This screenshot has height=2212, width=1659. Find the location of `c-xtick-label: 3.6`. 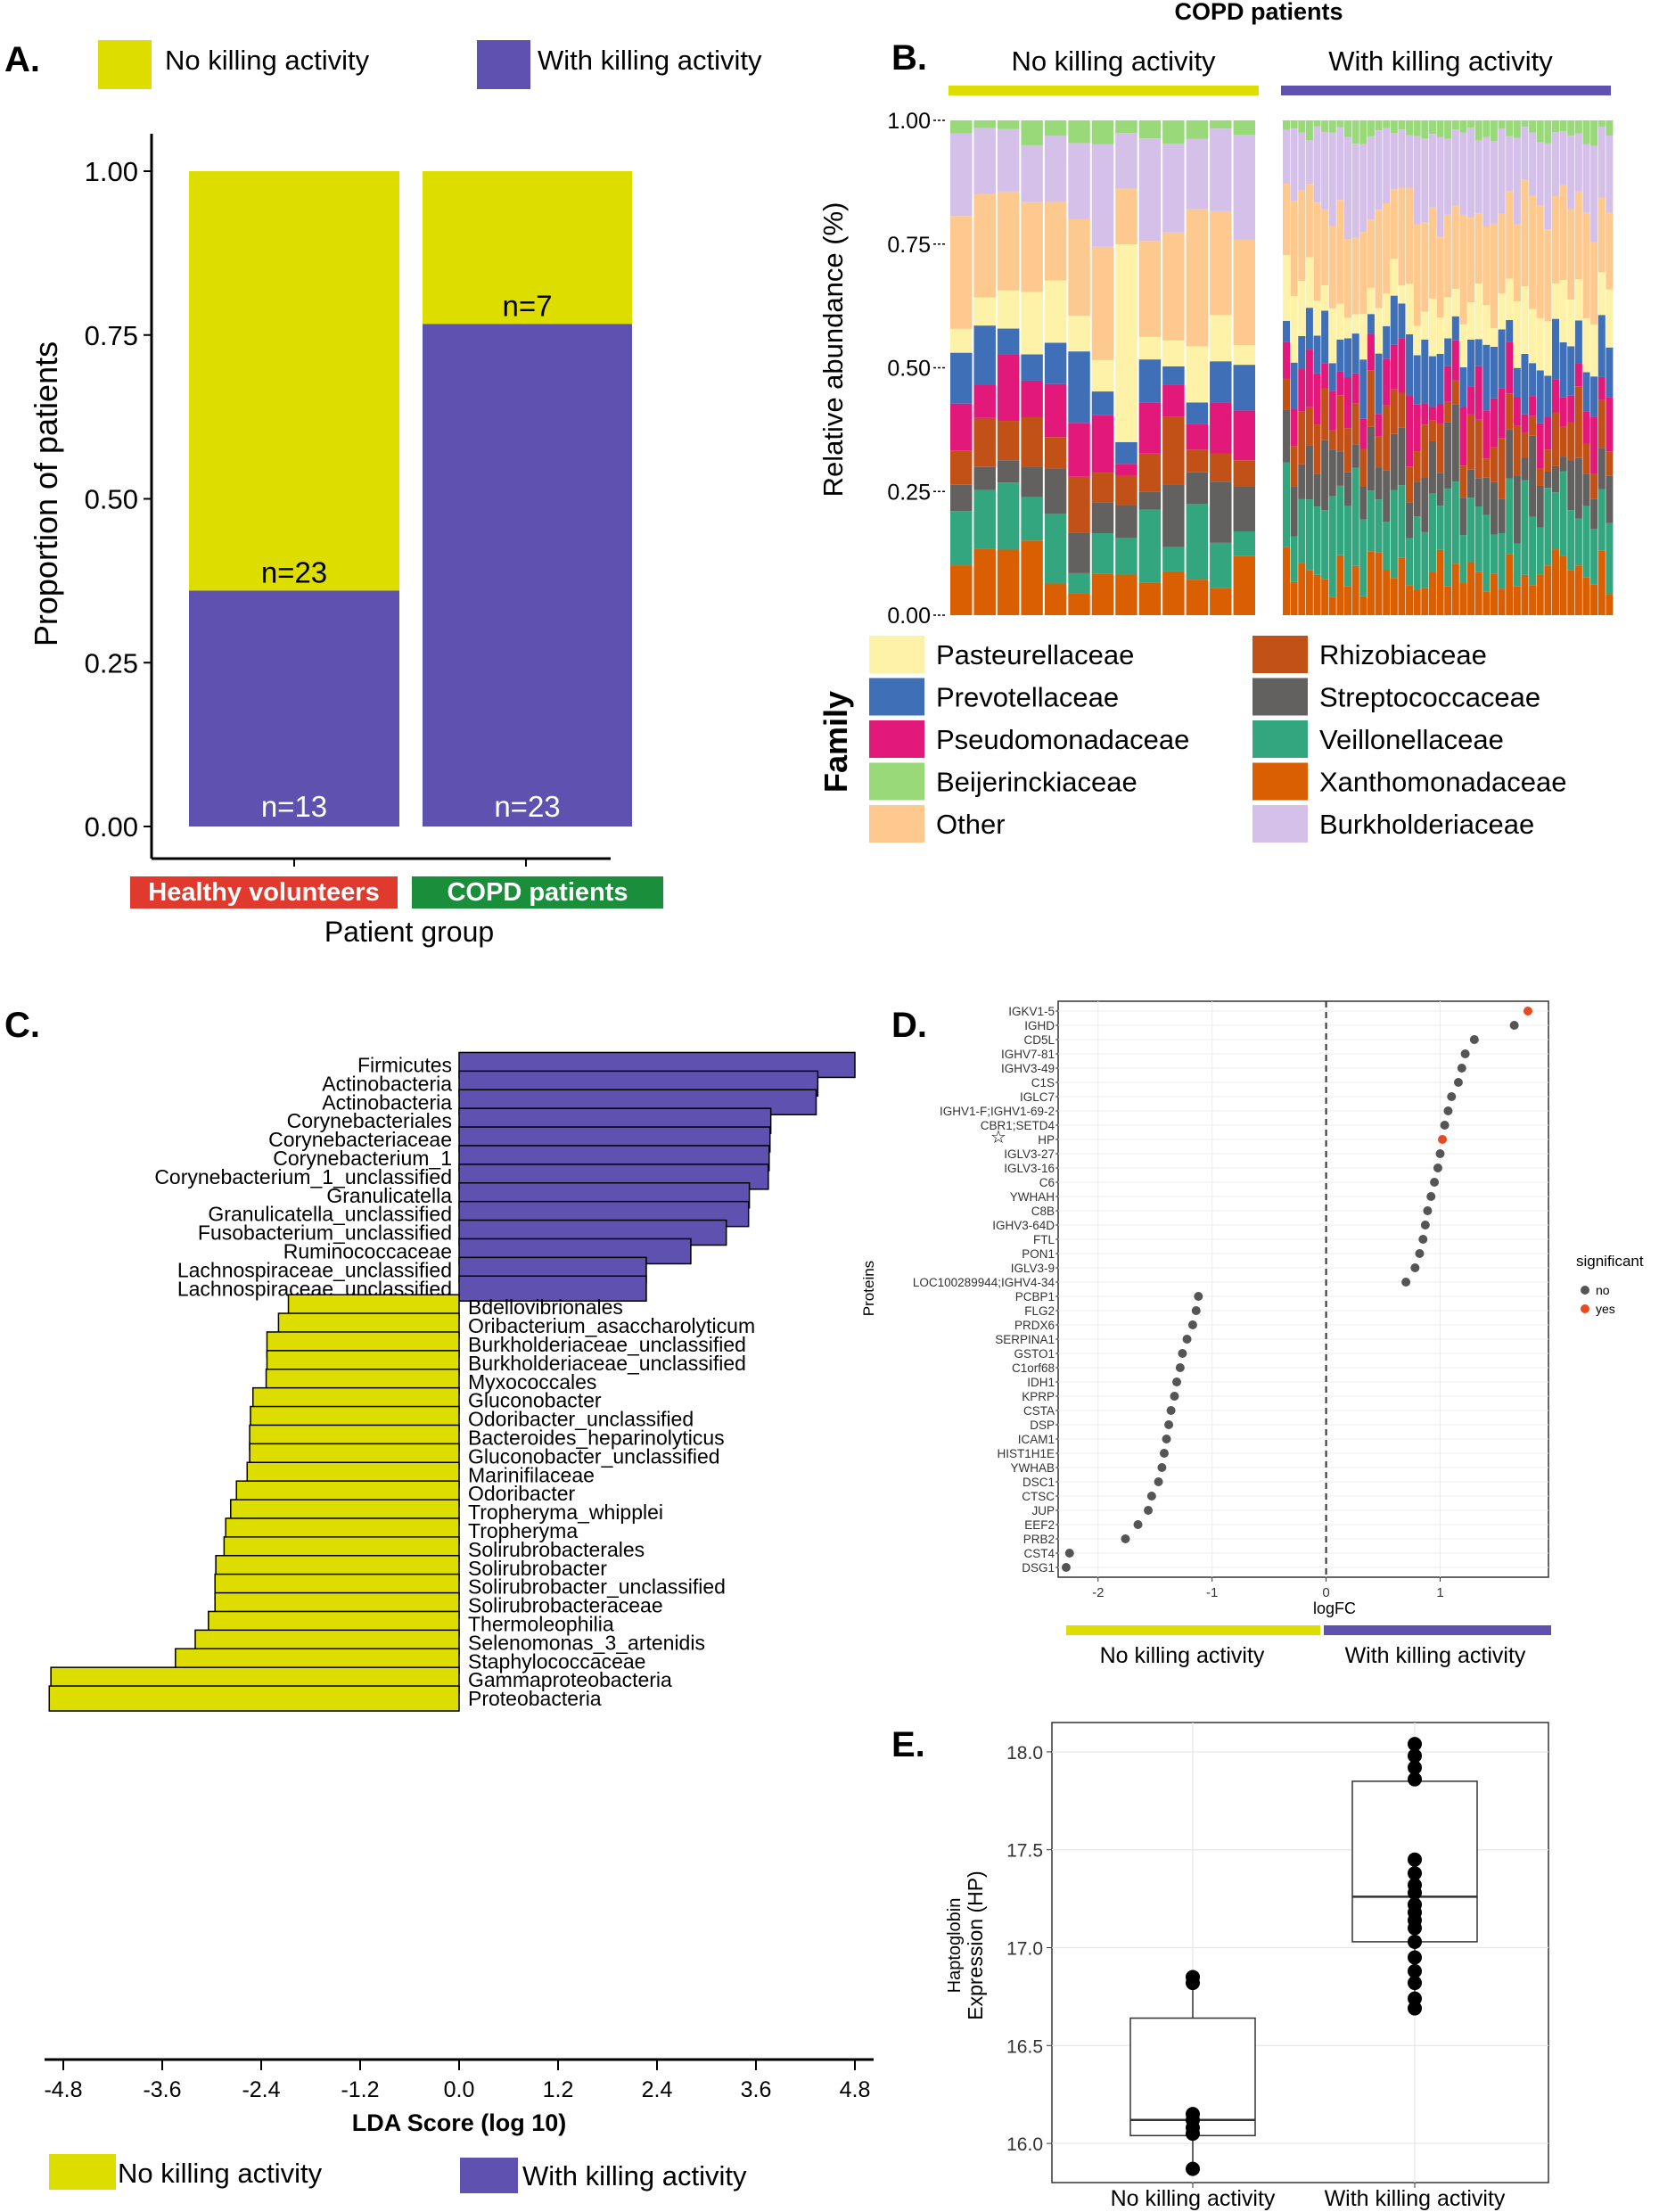

c-xtick-label: 3.6 is located at coordinates (756, 2089).